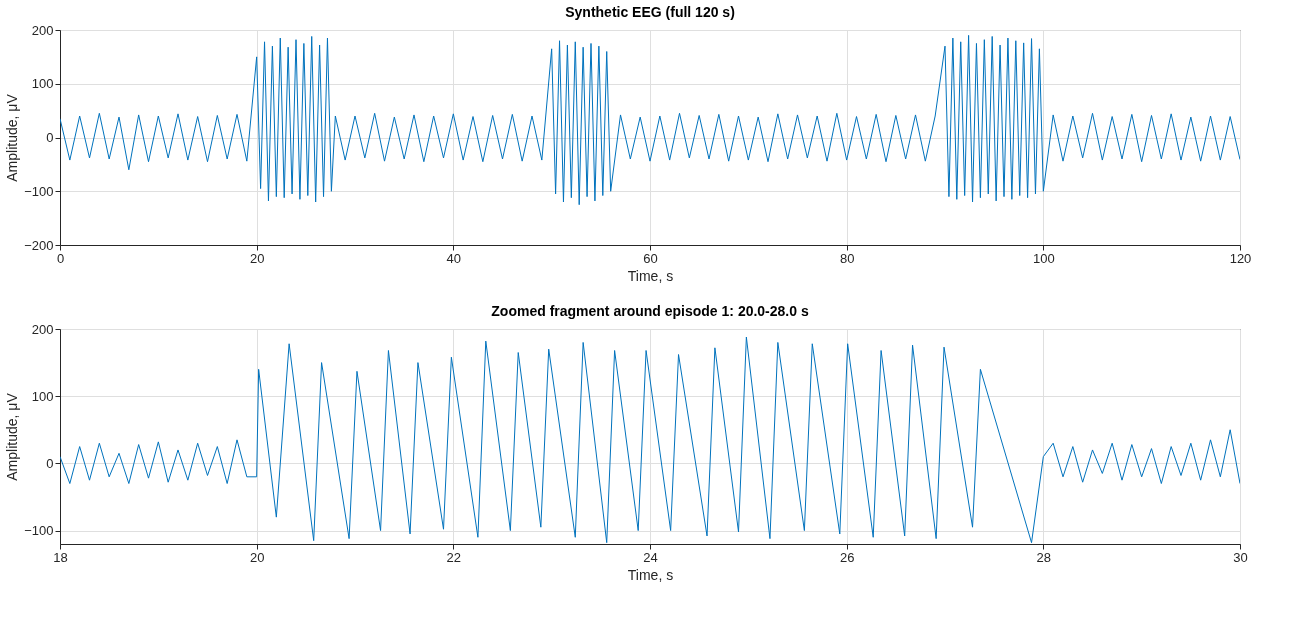  I want to click on x-tick-label: 60, so click(650, 258).